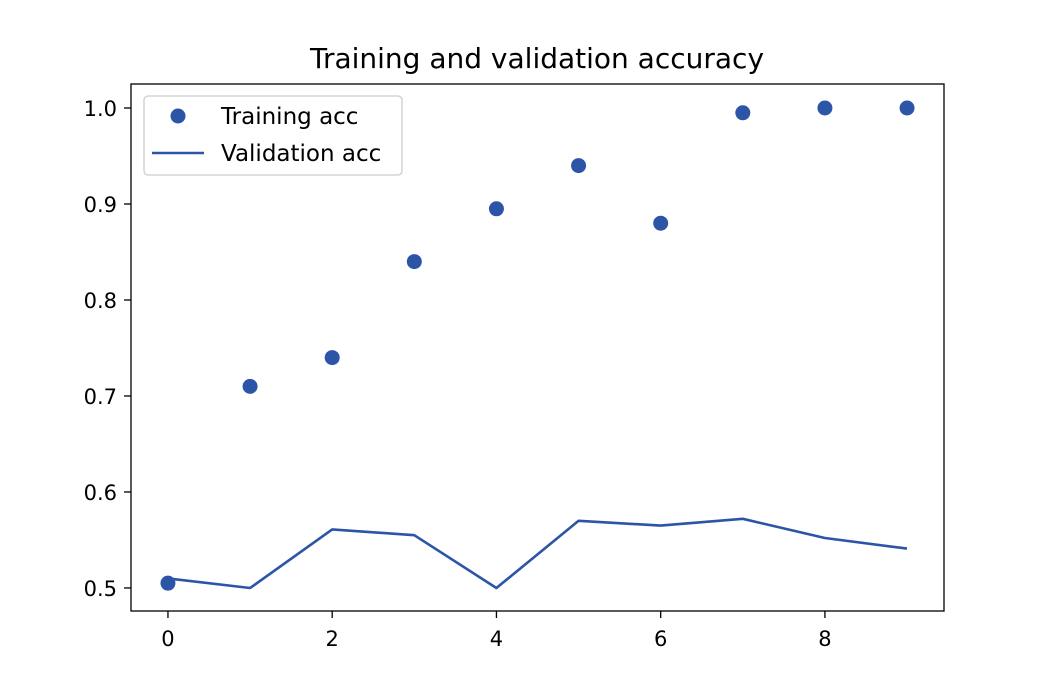  What do you see at coordinates (100, 589) in the screenshot?
I see `y-tick-label: 0.5` at bounding box center [100, 589].